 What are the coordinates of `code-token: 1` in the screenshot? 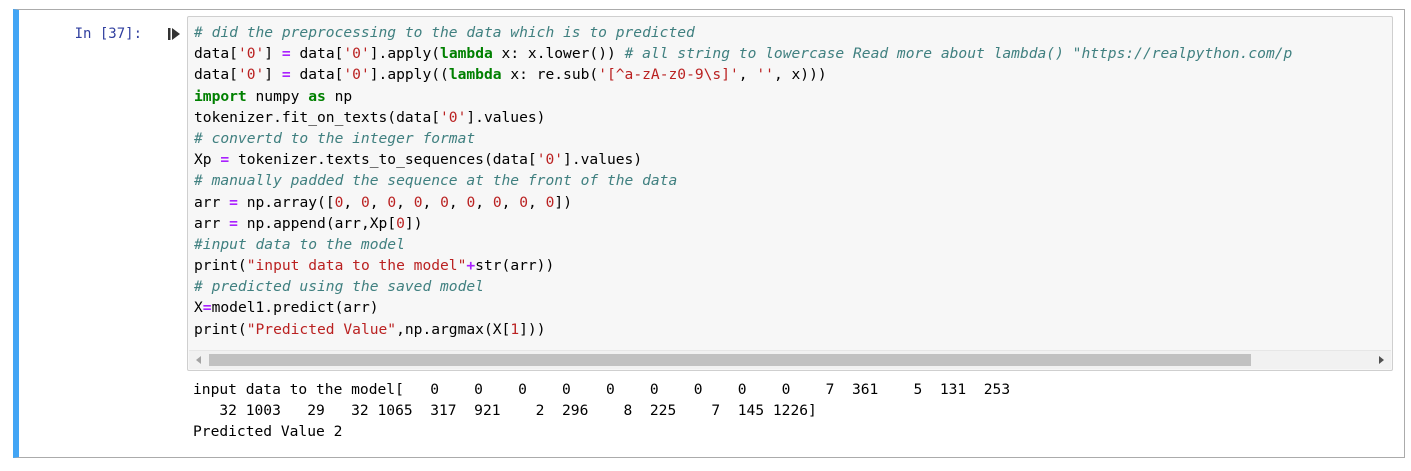 It's located at (515, 329).